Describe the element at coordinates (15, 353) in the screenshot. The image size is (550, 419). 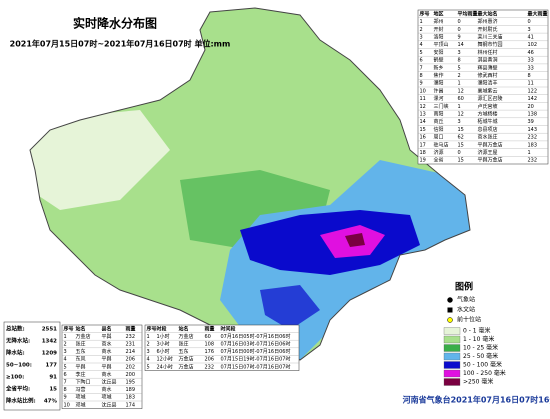
I see `stats-cell: 降水站:` at that location.